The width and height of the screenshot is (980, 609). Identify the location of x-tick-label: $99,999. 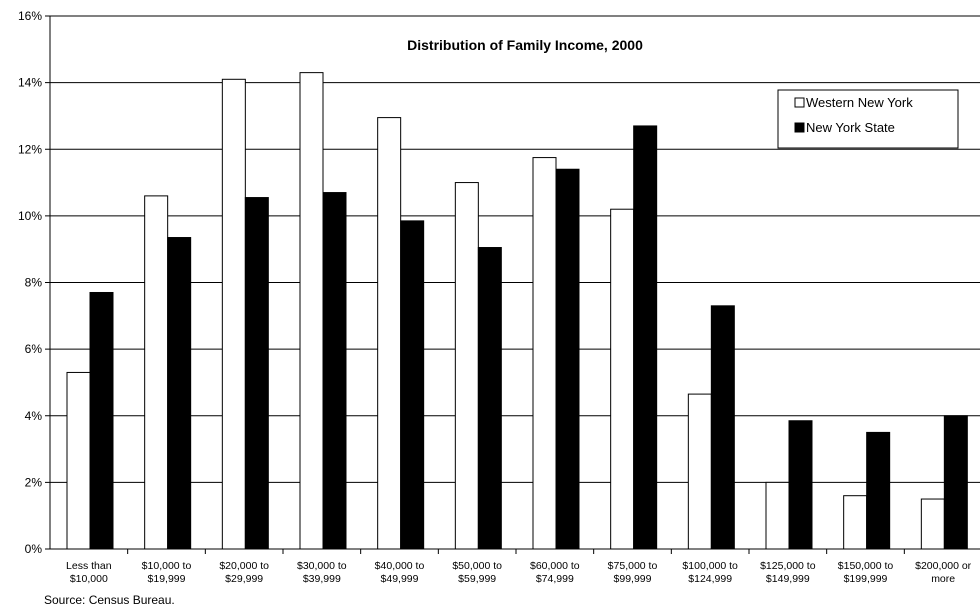
(633, 579).